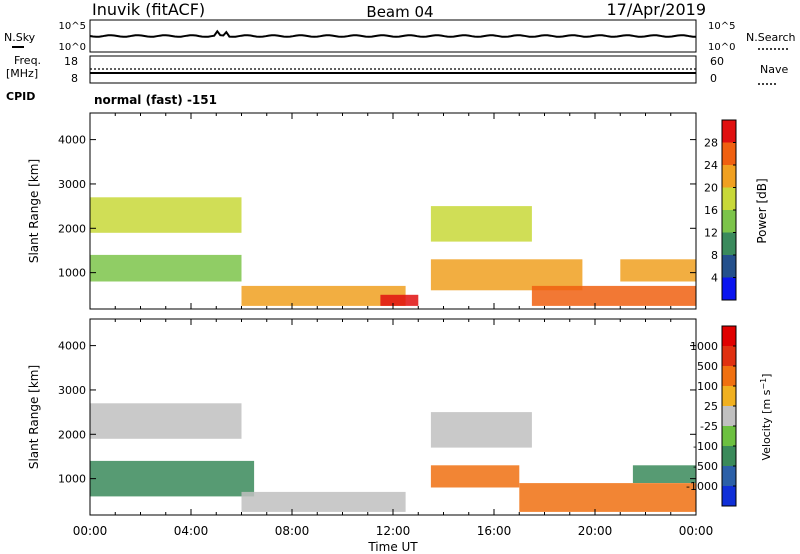  I want to click on nsearch-label: N.Search, so click(771, 37).